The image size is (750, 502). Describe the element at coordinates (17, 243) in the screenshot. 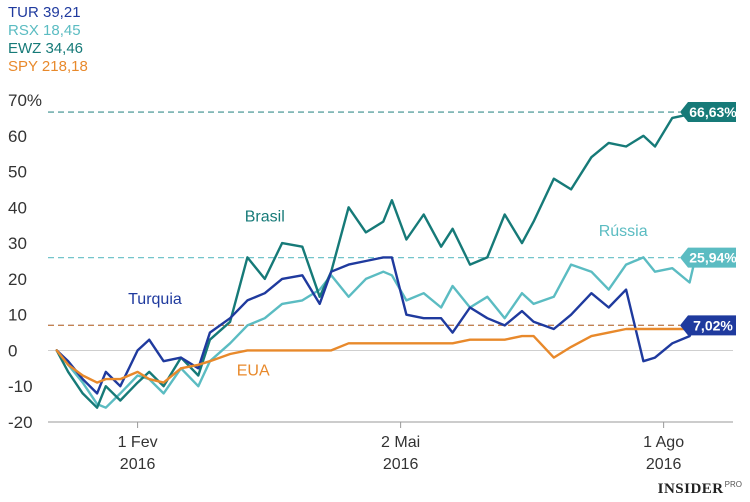

I see `y-tick-label: 30` at that location.